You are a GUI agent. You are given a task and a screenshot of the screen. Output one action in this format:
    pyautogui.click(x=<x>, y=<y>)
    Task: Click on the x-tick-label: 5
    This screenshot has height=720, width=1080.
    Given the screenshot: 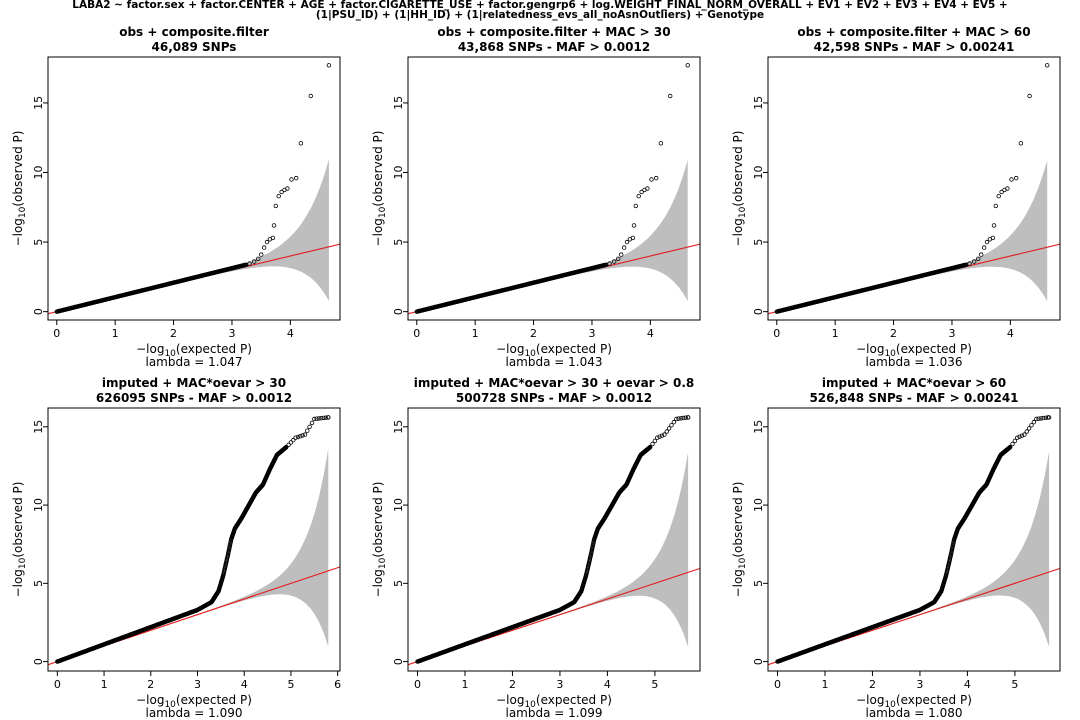 What is the action you would take?
    pyautogui.click(x=654, y=684)
    